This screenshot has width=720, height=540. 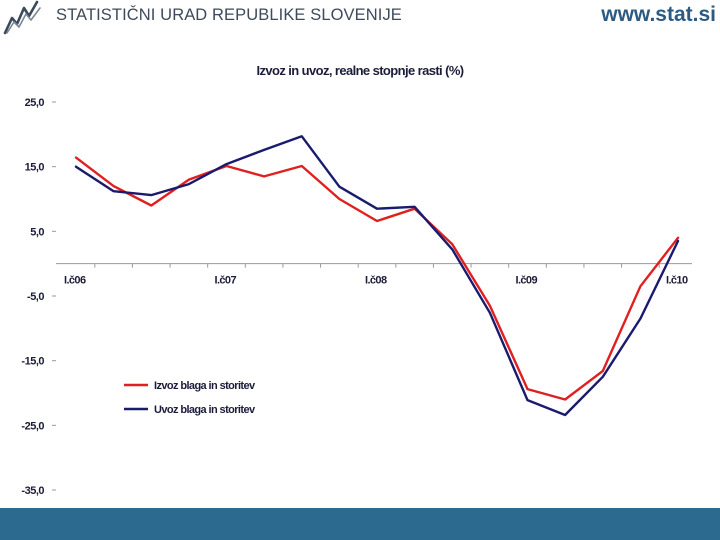 What do you see at coordinates (35, 103) in the screenshot?
I see `y-tick-label: 25,0` at bounding box center [35, 103].